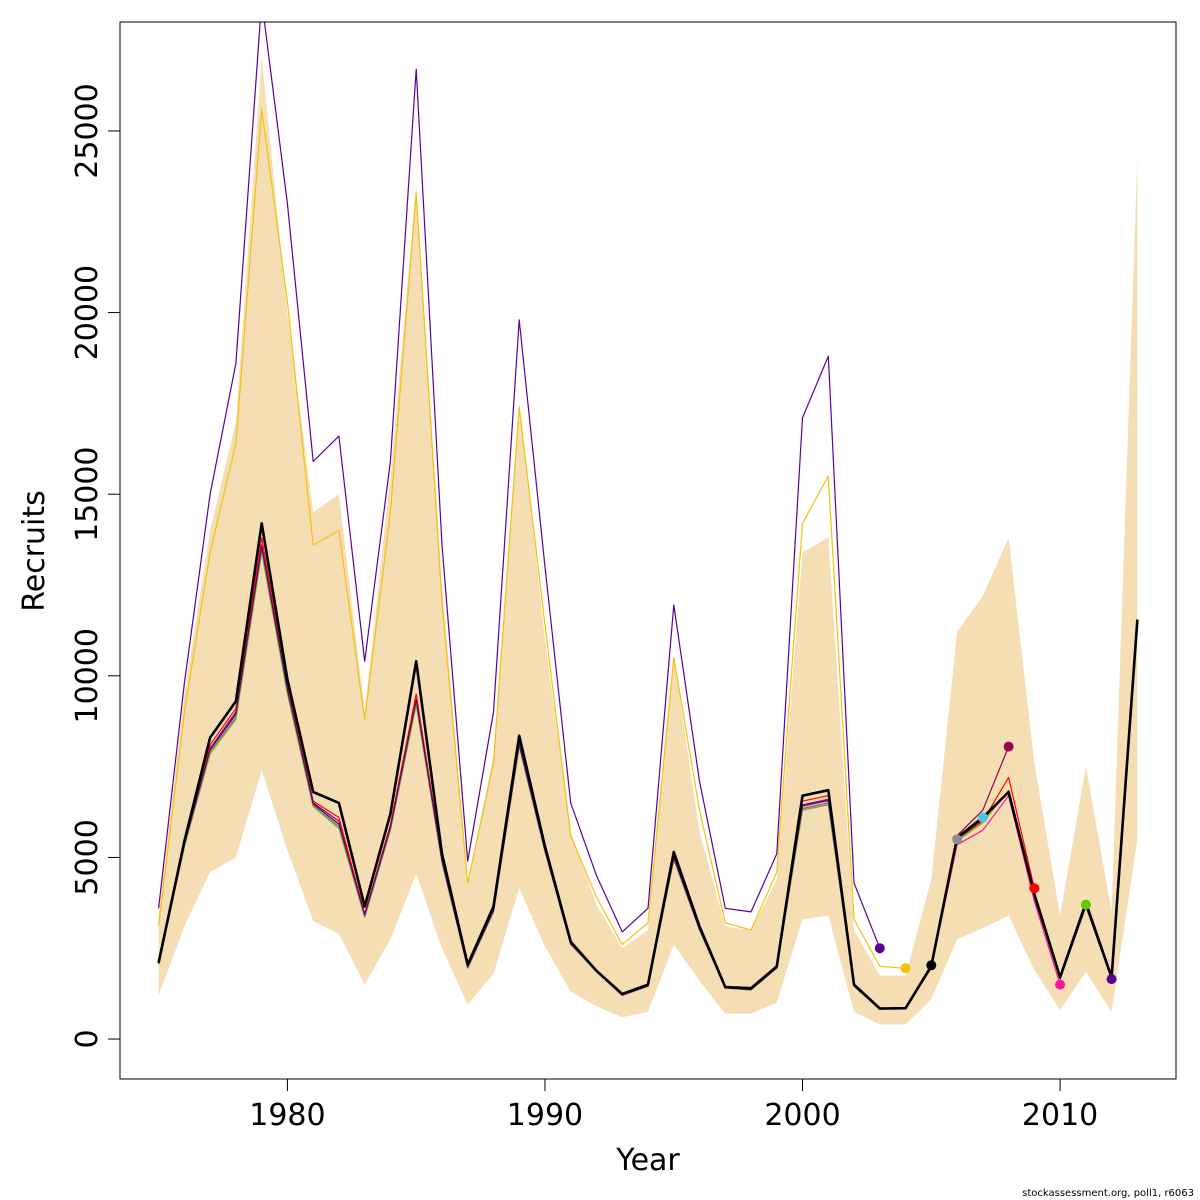  Describe the element at coordinates (87, 493) in the screenshot. I see `y-tick-label: 15000` at that location.